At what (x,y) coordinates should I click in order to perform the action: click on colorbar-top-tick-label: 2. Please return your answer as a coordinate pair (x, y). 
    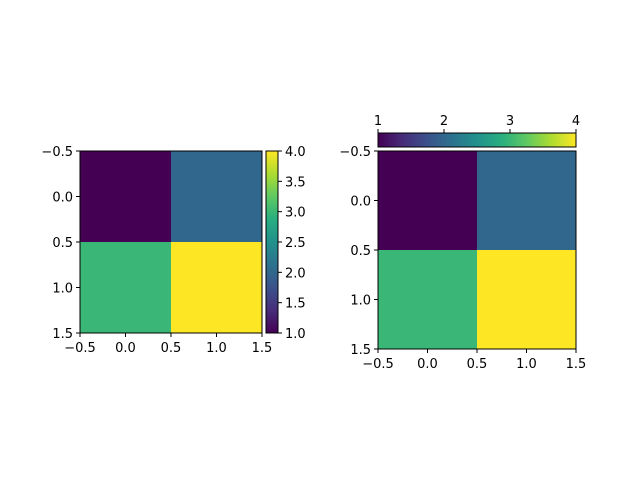
    Looking at the image, I should click on (444, 121).